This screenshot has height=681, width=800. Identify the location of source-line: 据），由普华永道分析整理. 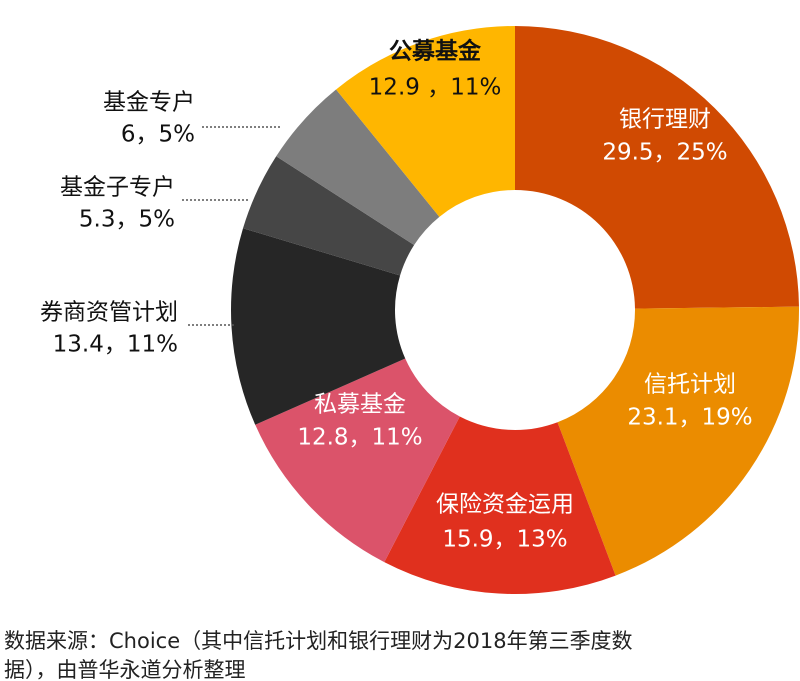
(125, 669).